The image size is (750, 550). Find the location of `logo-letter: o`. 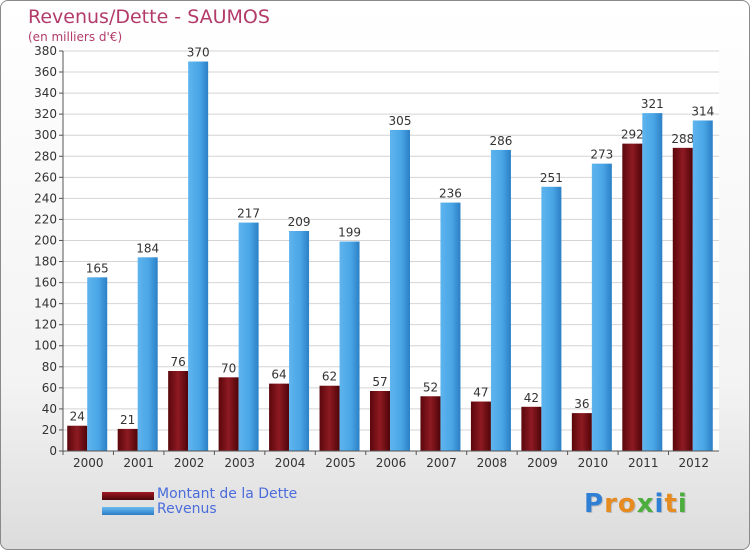

logo-letter: o is located at coordinates (627, 504).